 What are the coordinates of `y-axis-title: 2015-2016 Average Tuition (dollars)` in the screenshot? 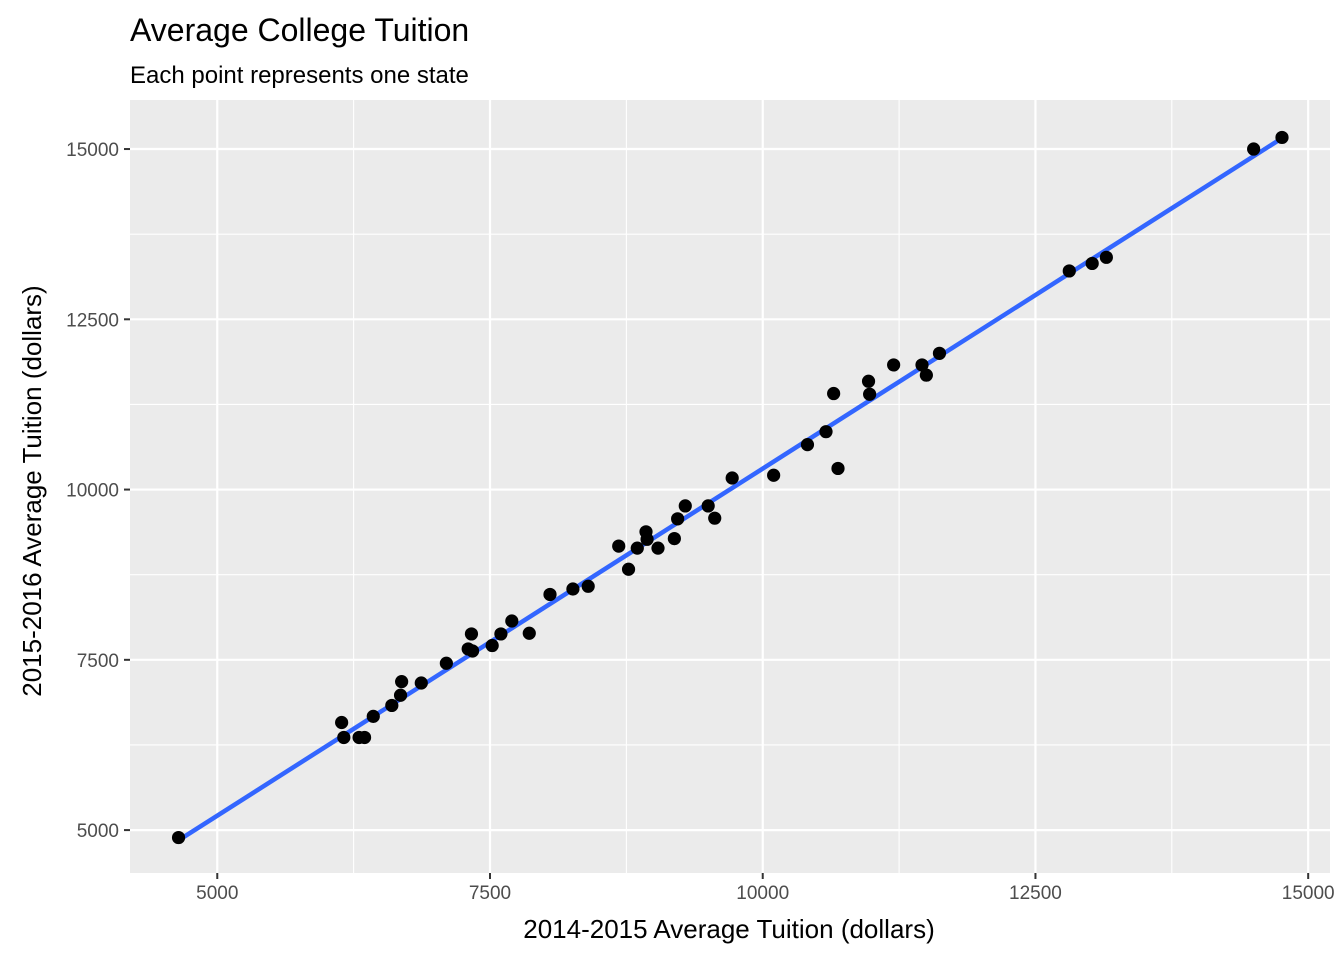 It's located at (32, 490).